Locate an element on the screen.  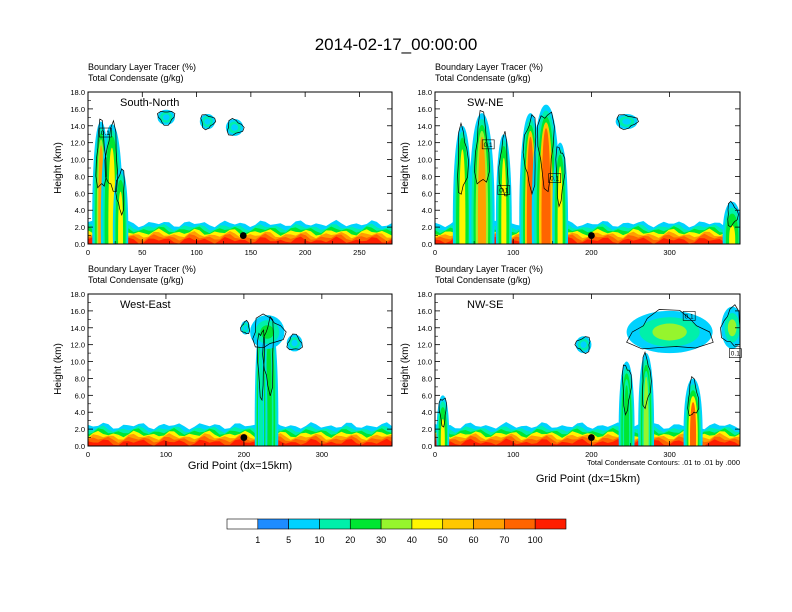
subtitle-line-2-panel-1: Total Condensate (g/kg) is located at coordinates (136, 78).